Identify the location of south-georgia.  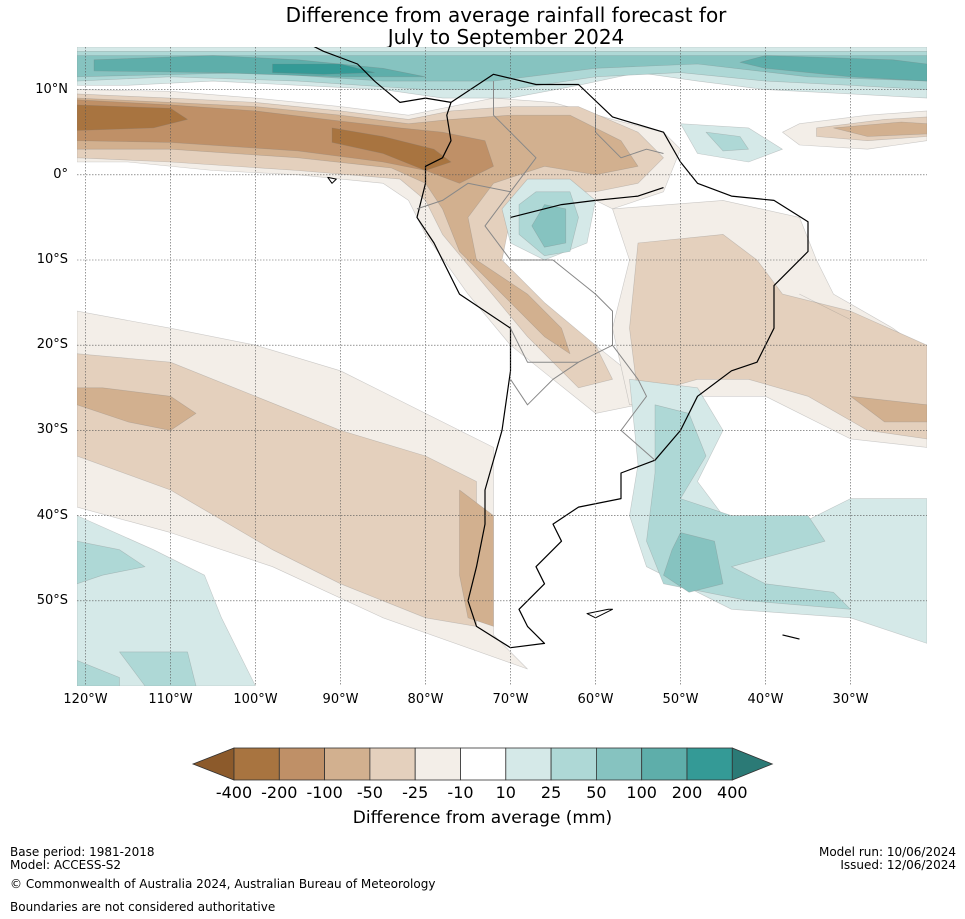
(791, 637).